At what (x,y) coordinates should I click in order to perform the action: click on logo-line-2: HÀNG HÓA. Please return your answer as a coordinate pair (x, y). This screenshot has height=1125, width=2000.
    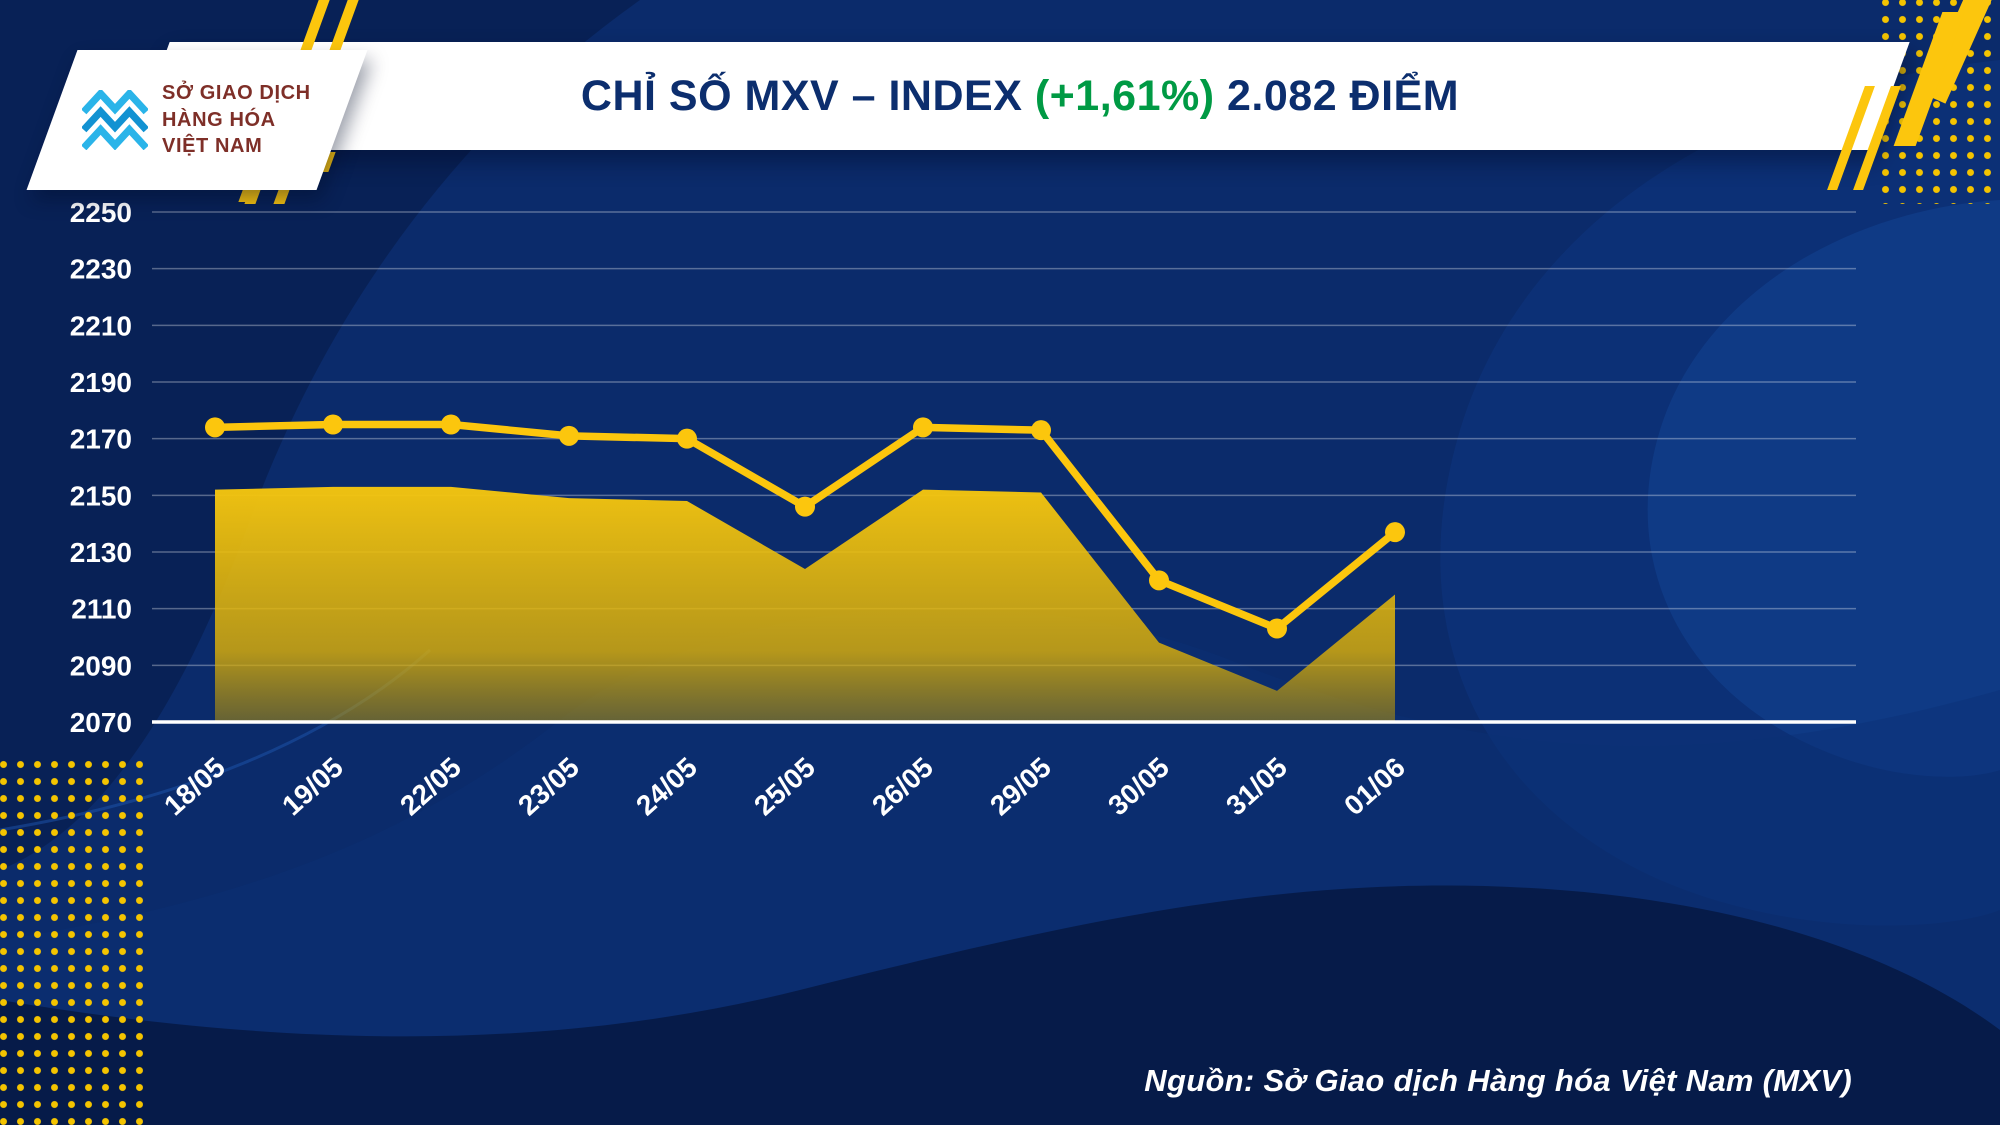
    Looking at the image, I should click on (219, 119).